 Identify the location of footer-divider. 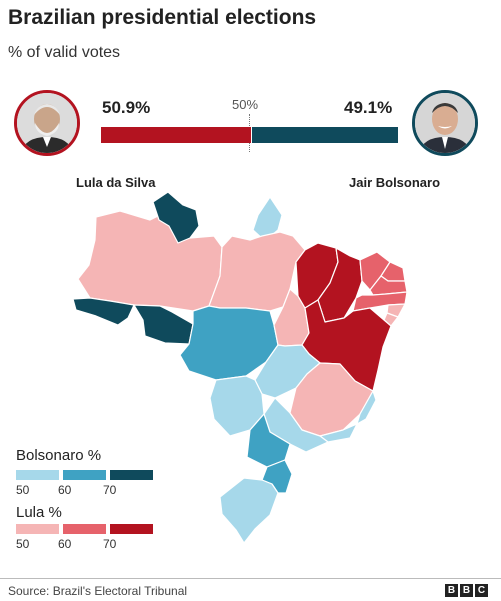
(250, 578).